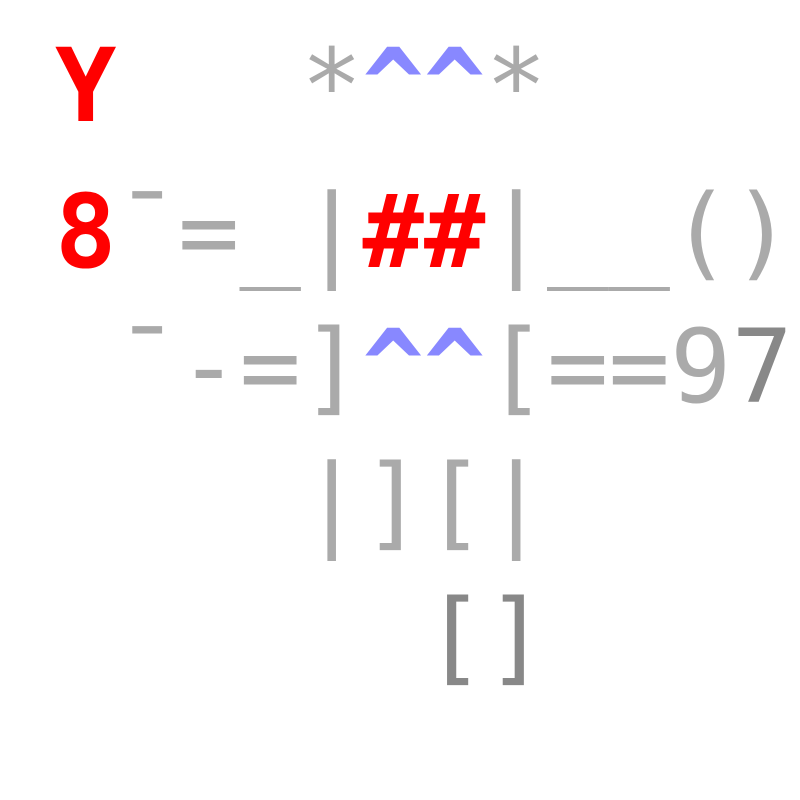 Image resolution: width=800 pixels, height=800 pixels. I want to click on art-row-5: [], so click(301, 638).